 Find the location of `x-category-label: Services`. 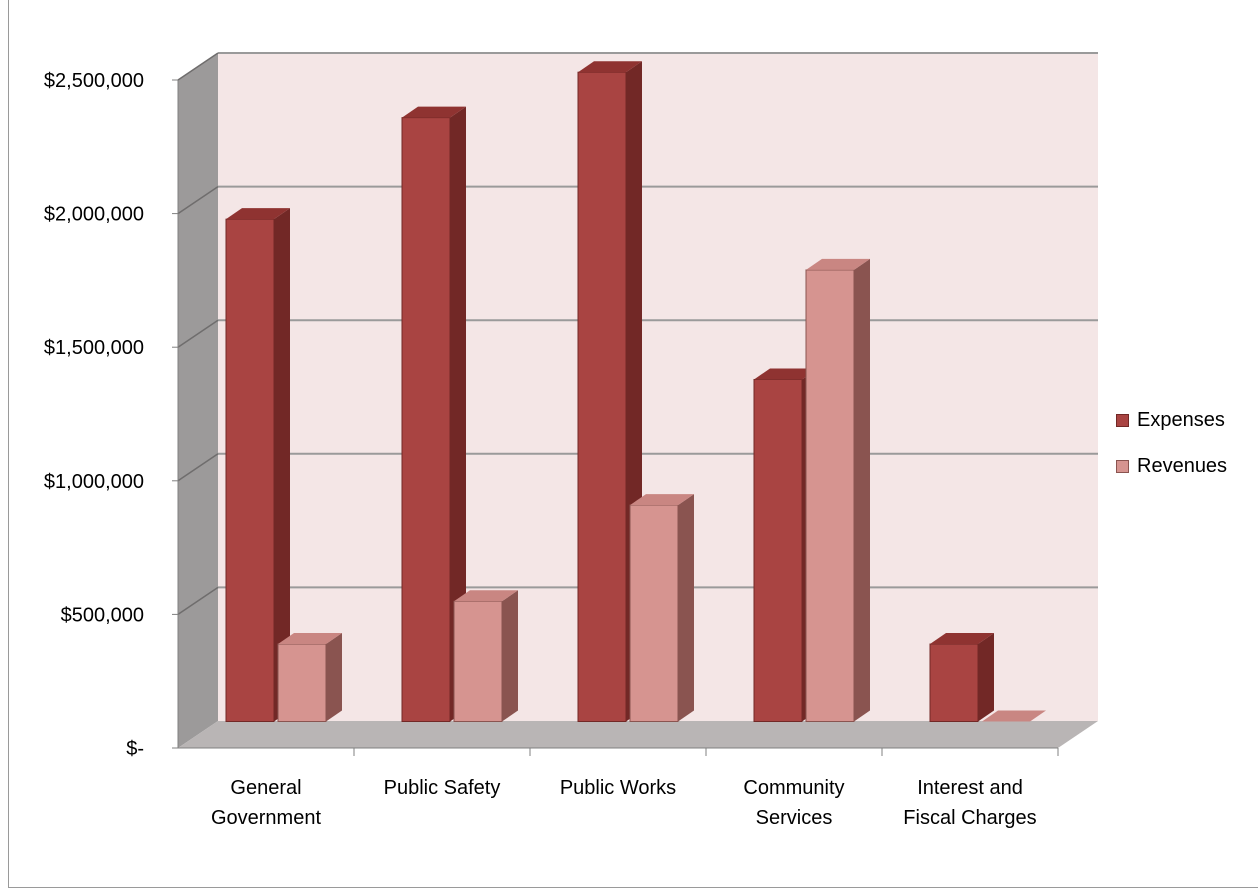

x-category-label: Services is located at coordinates (794, 818).